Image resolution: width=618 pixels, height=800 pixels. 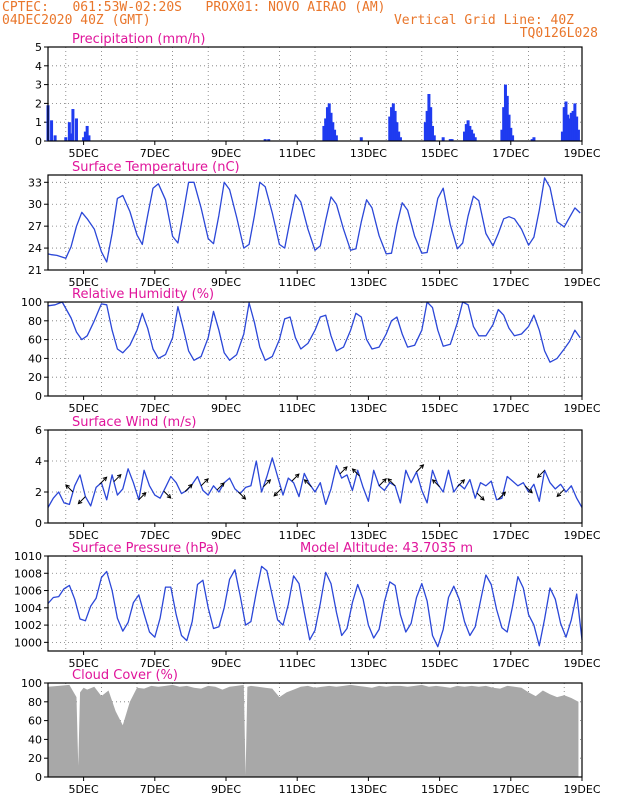 What do you see at coordinates (38, 122) in the screenshot?
I see `y-tick-label: 1` at bounding box center [38, 122].